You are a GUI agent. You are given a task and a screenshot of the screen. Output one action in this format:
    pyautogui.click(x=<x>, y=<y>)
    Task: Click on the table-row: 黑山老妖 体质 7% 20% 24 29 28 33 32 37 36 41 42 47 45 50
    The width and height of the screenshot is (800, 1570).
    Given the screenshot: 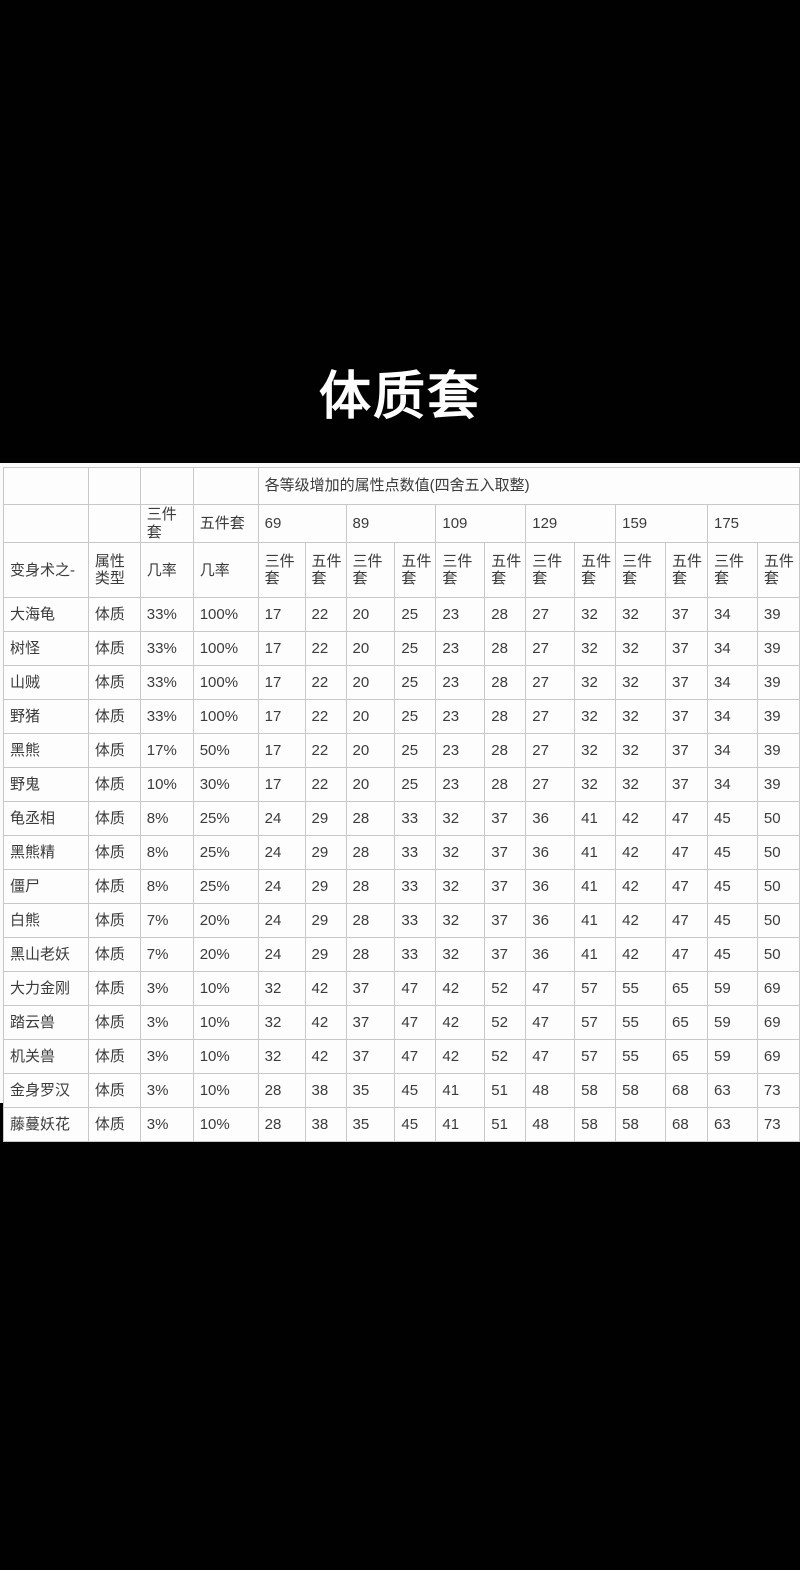 What is the action you would take?
    pyautogui.click(x=401, y=955)
    